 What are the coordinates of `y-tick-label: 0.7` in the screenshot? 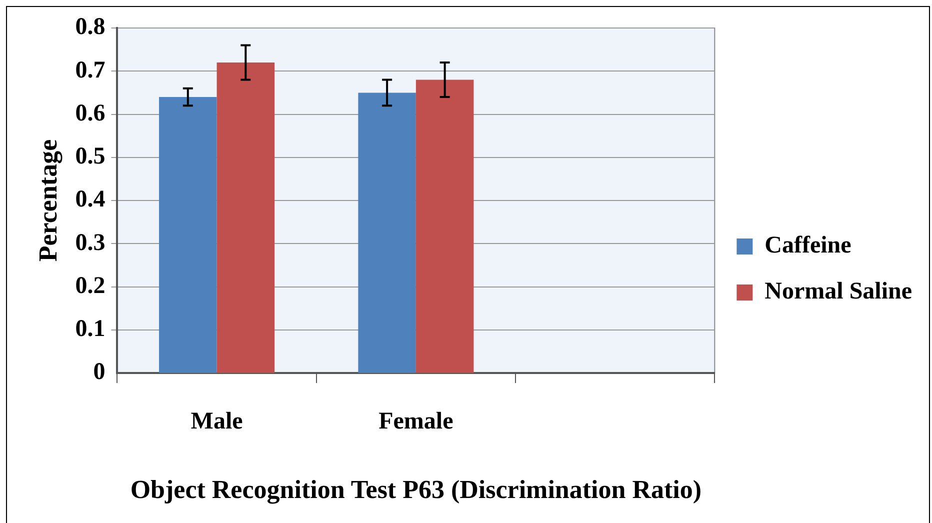 It's located at (90, 70).